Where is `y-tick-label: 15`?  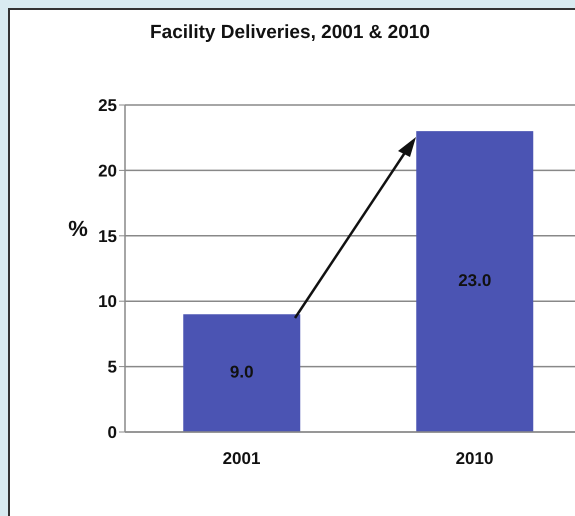 y-tick-label: 15 is located at coordinates (107, 236).